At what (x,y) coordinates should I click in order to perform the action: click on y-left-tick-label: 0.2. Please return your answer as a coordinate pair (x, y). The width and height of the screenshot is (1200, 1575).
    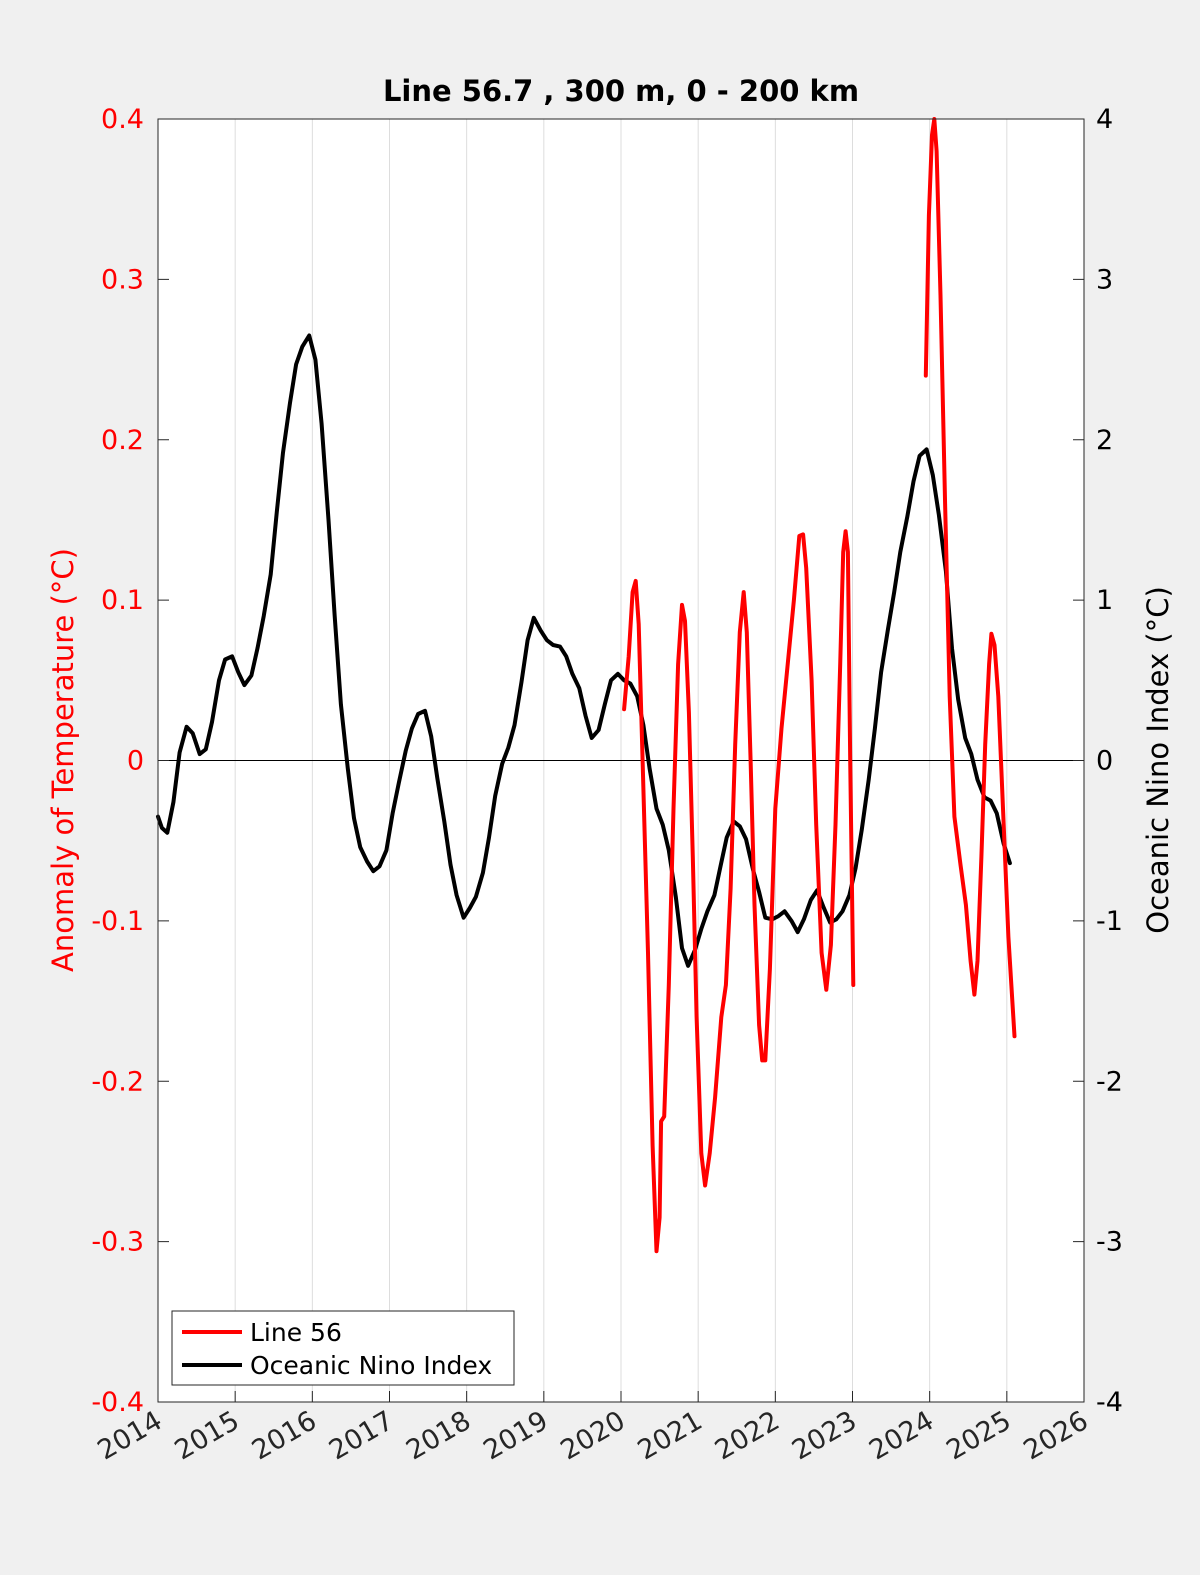
    Looking at the image, I should click on (122, 440).